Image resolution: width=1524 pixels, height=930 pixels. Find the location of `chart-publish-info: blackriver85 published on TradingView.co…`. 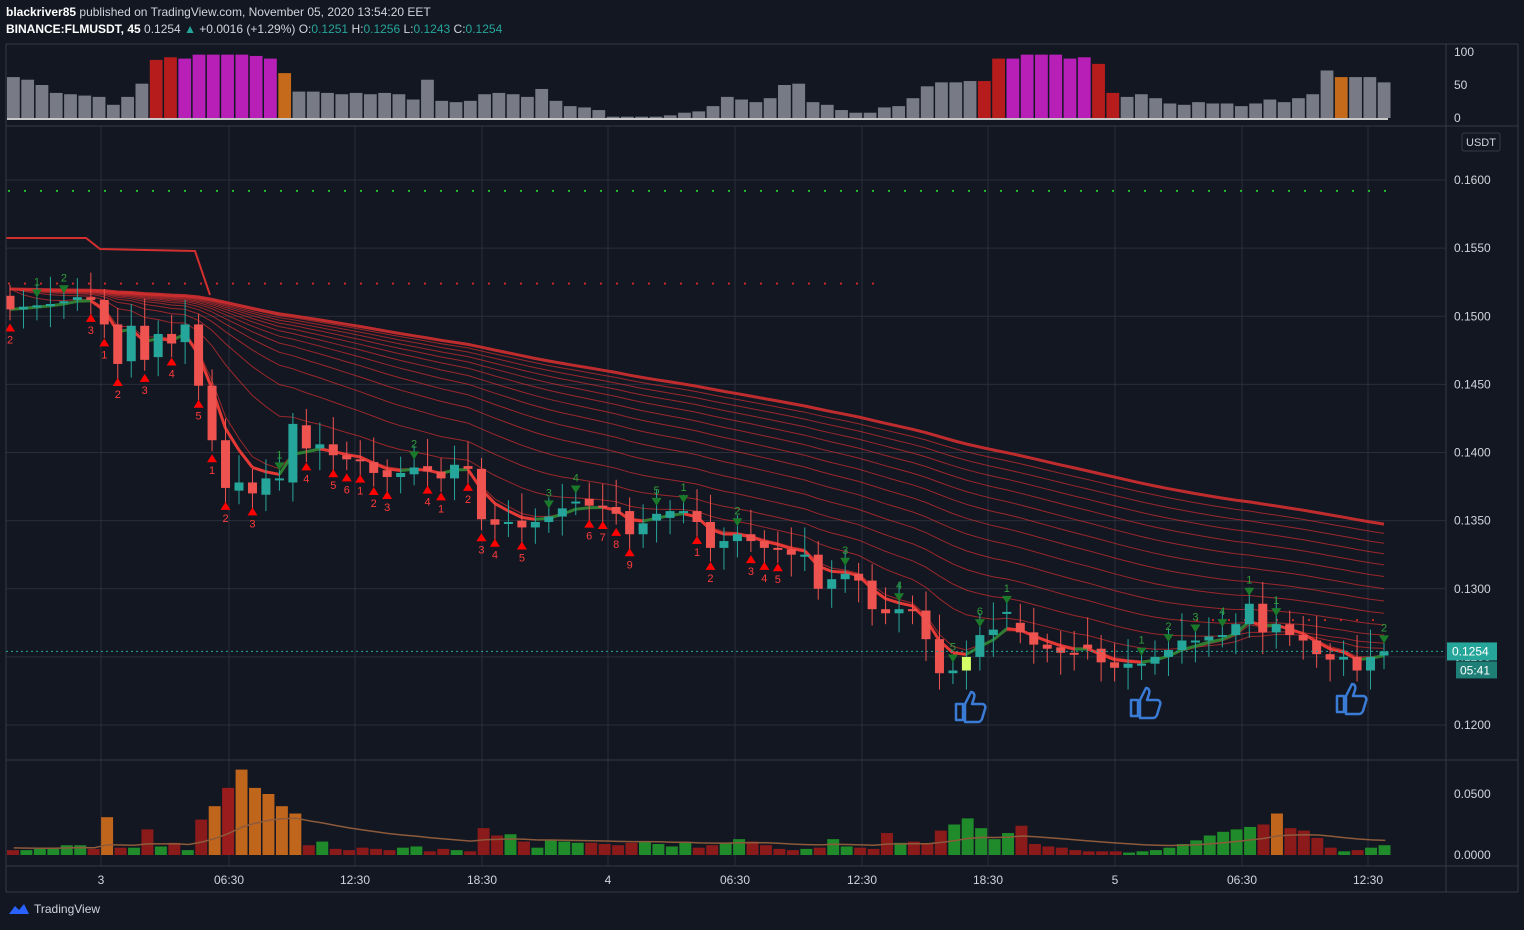

chart-publish-info: blackriver85 published on TradingView.co… is located at coordinates (218, 12).